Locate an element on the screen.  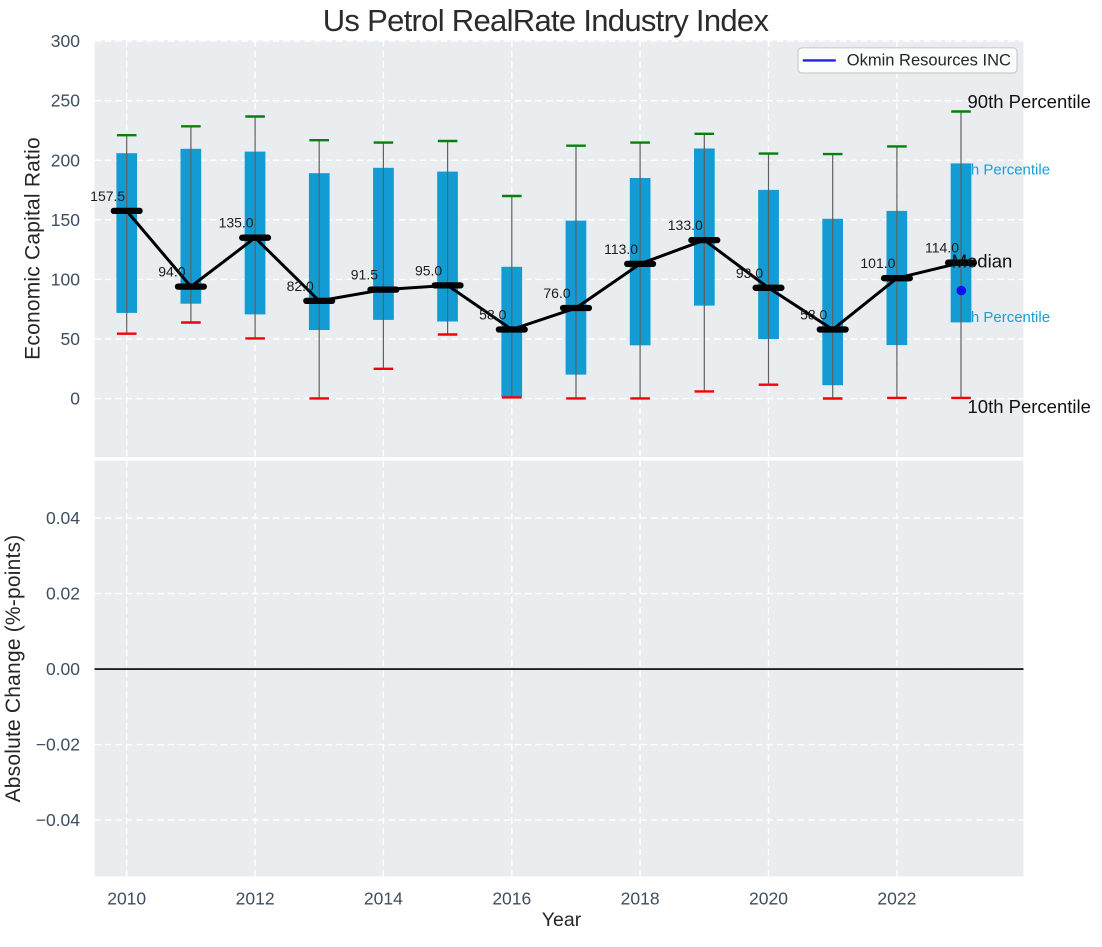
svg-text: Absolute Change (%-points) is located at coordinates (13, 669).